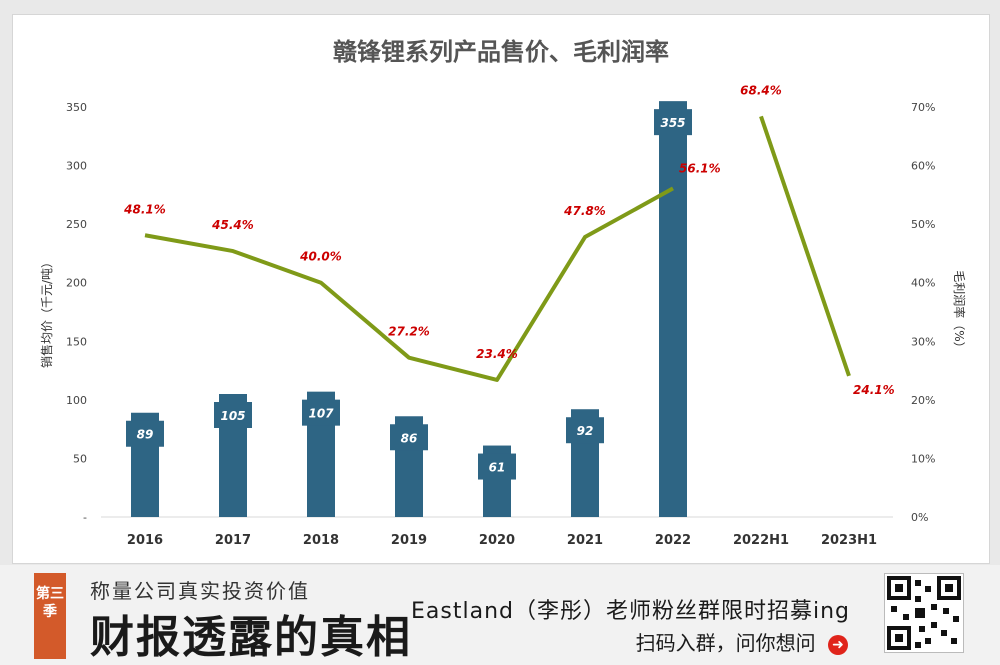 The image size is (1000, 665). Describe the element at coordinates (924, 613) in the screenshot. I see `qr-code-icon` at that location.